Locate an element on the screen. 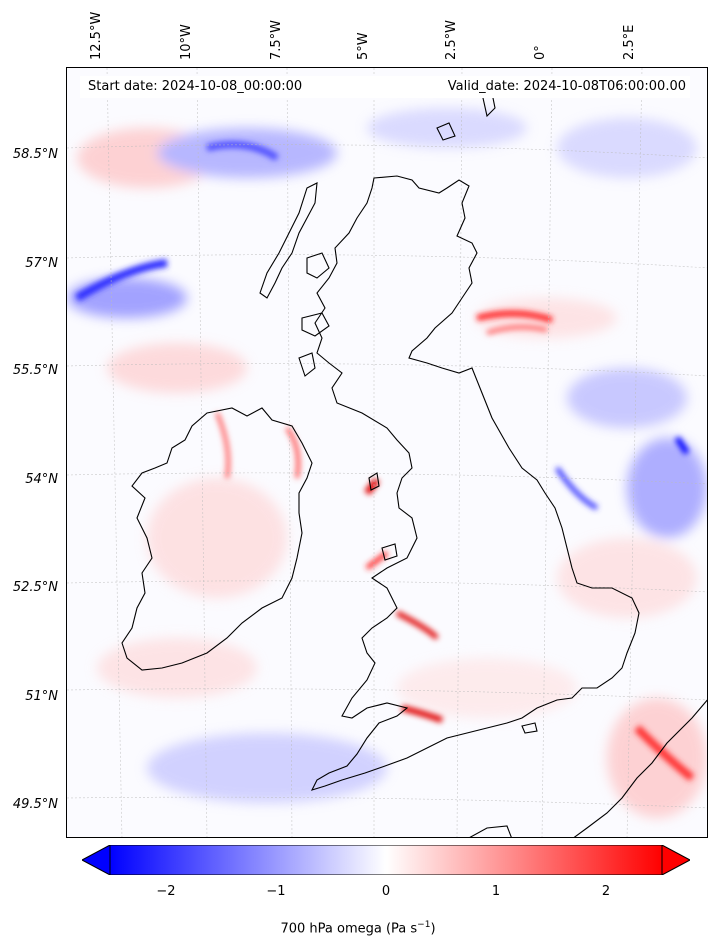 The height and width of the screenshot is (949, 716). lon-tick-0: 0° is located at coordinates (540, 52).